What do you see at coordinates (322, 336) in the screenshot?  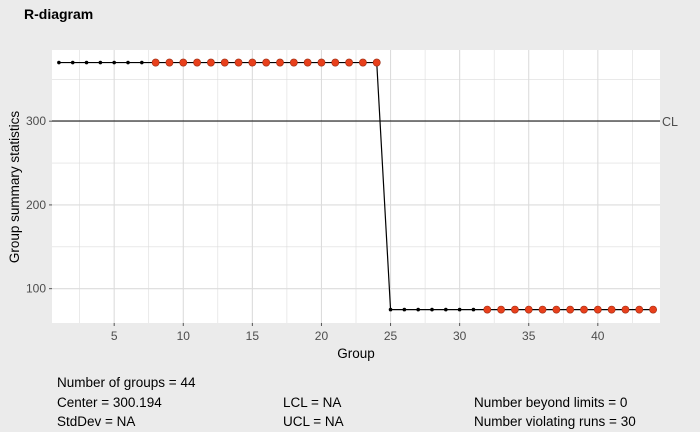 I see `x-tick-label: 20` at bounding box center [322, 336].